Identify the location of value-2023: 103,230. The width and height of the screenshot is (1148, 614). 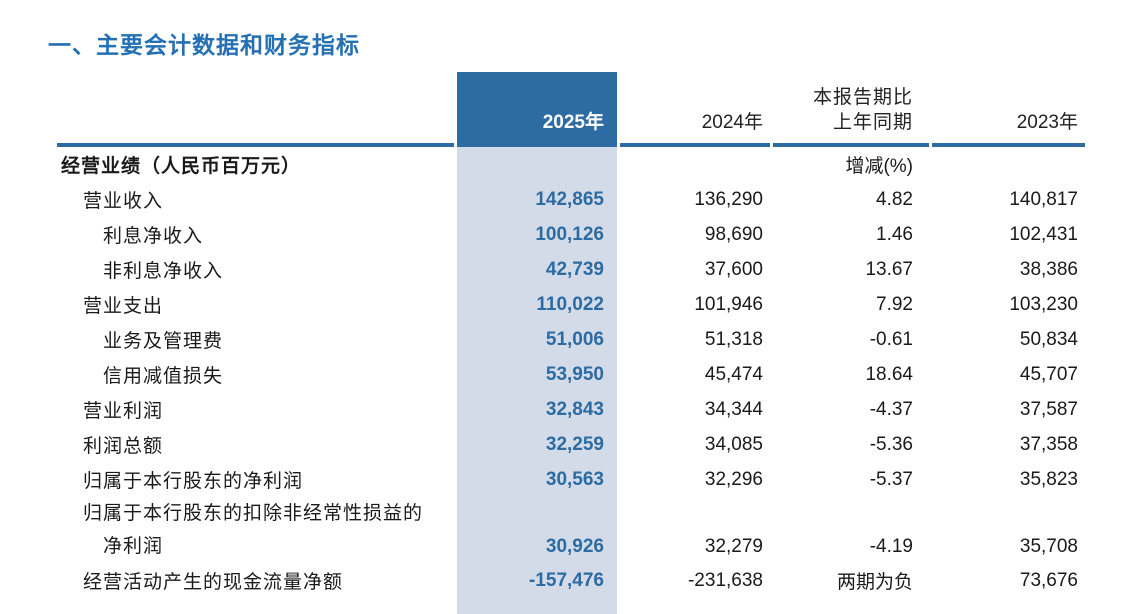
(1043, 304).